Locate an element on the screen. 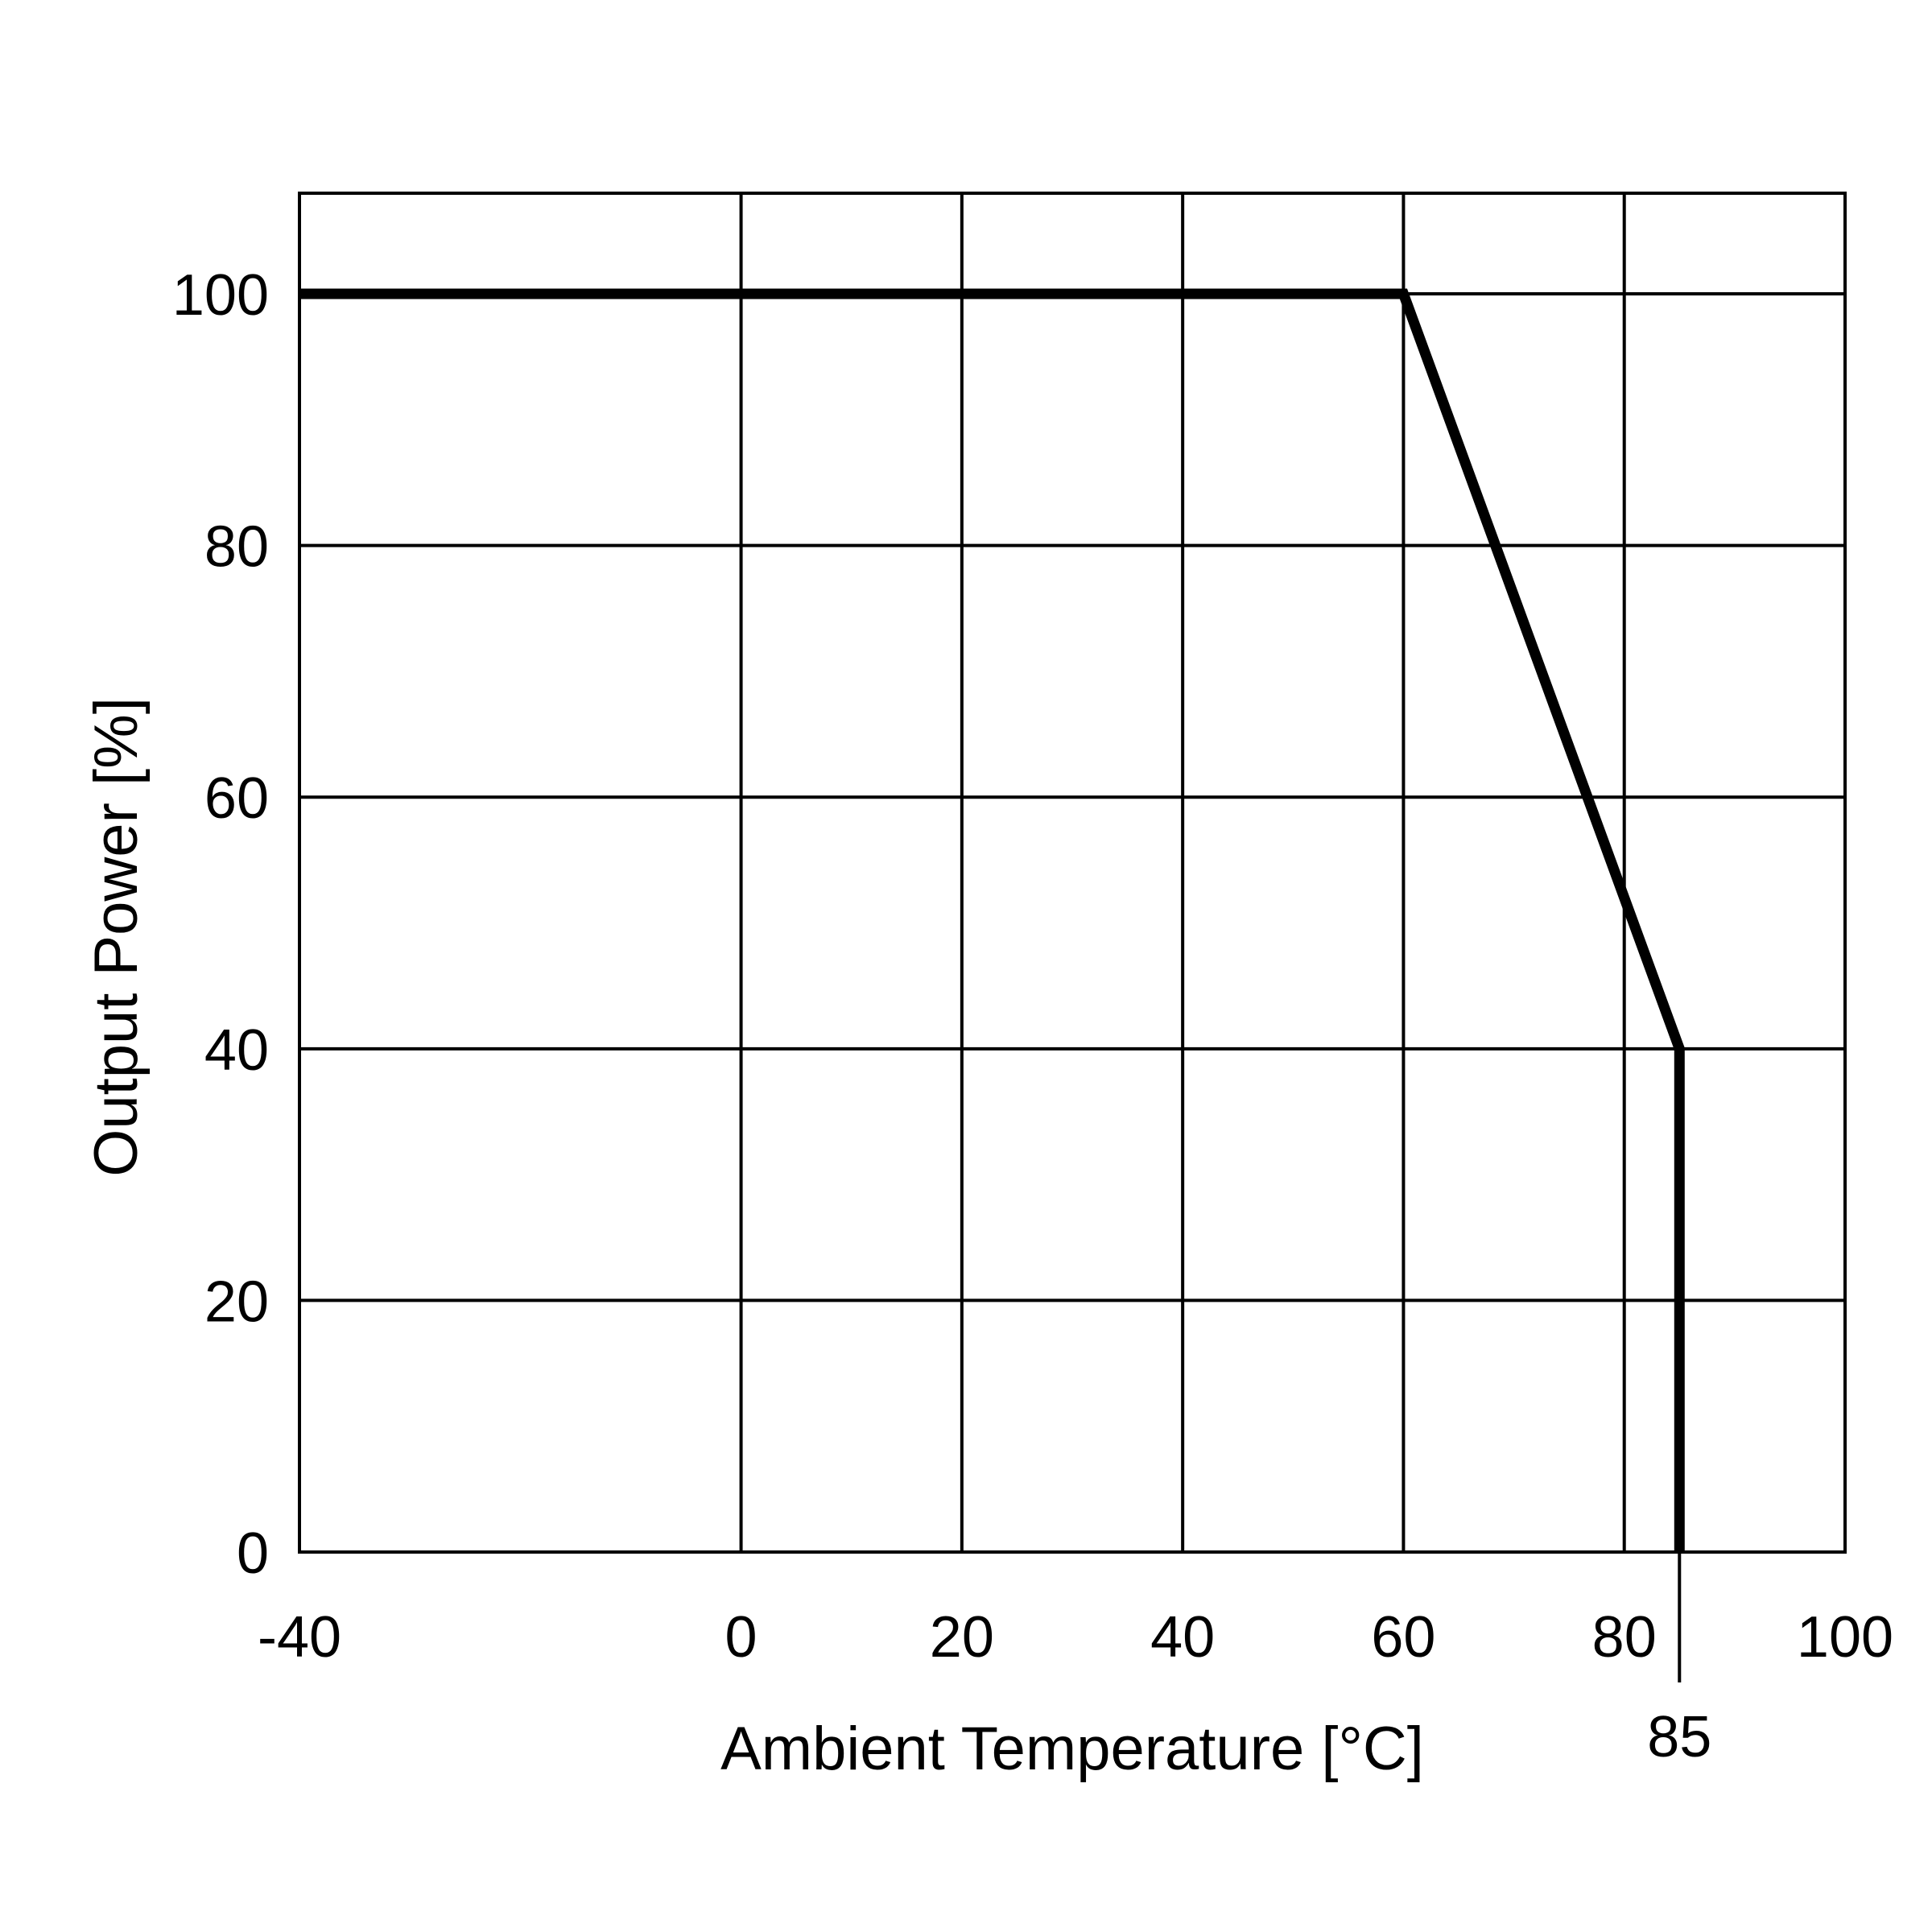 The width and height of the screenshot is (1932, 1932). y-tick-labels: 0 20 40 60 80 100 is located at coordinates (221, 925).